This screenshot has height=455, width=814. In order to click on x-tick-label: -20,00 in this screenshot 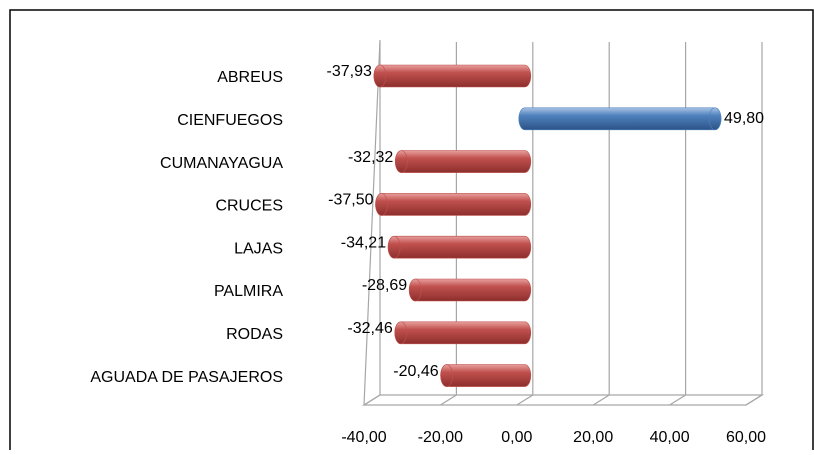, I will do `click(440, 437)`.